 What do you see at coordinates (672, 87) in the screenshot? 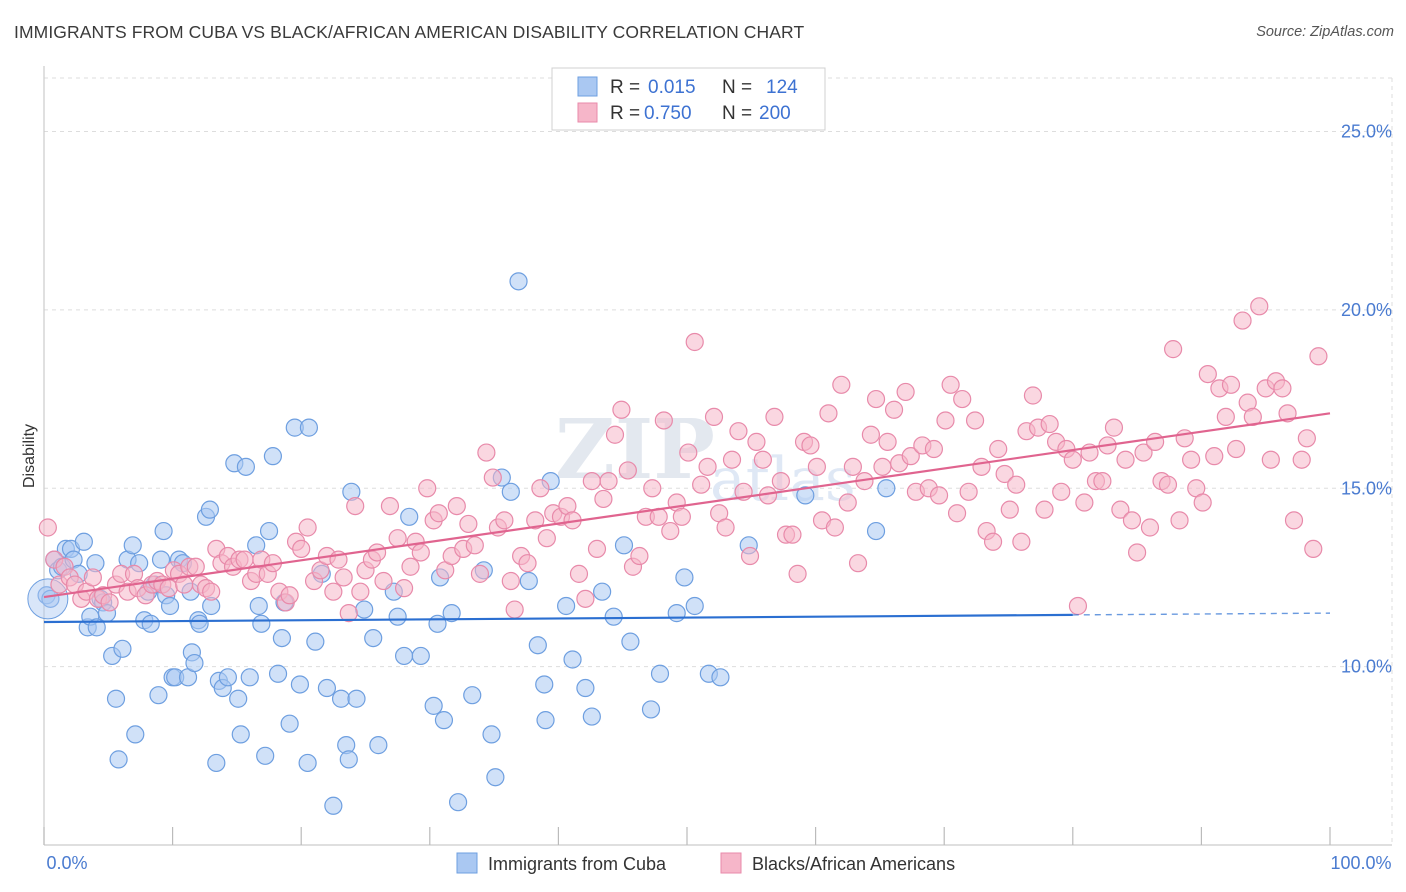
I see `legend-r-value-cuba: 0.015` at bounding box center [672, 87].